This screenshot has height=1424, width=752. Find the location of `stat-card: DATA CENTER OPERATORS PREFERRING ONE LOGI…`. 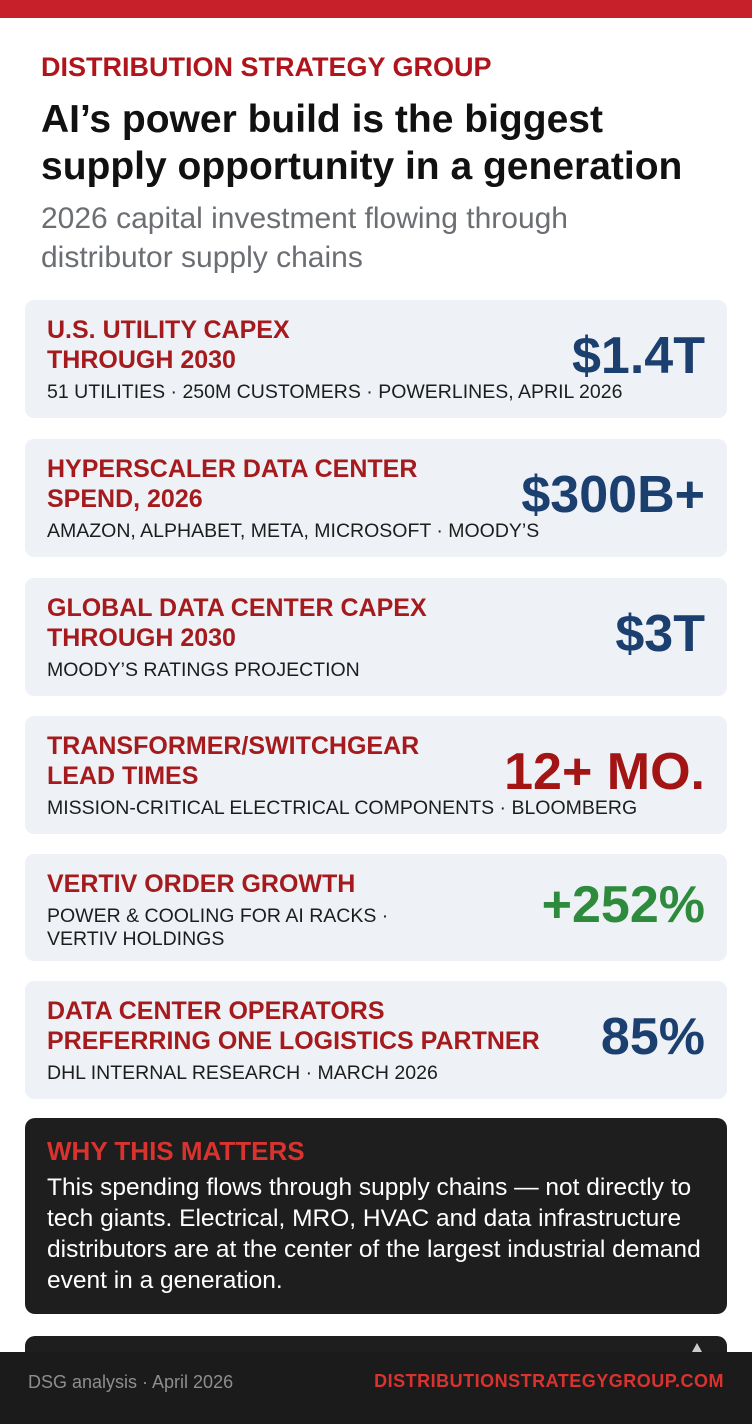

stat-card: DATA CENTER OPERATORS PREFERRING ONE LOGI… is located at coordinates (376, 1040).